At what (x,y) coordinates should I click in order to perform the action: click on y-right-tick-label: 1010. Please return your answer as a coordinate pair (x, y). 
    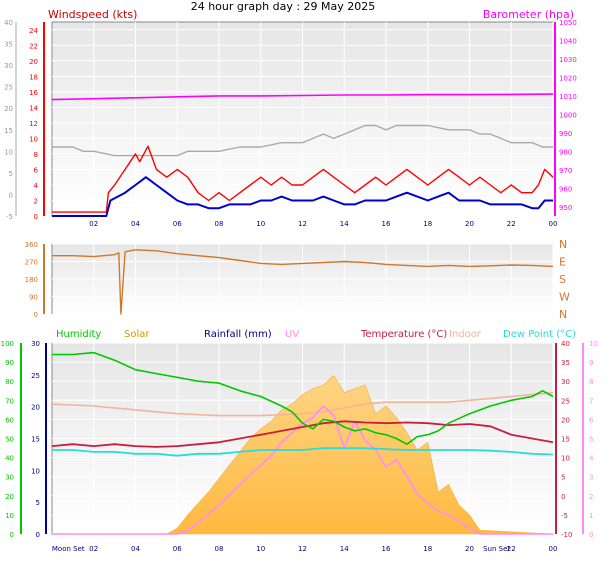
    Looking at the image, I should click on (568, 97).